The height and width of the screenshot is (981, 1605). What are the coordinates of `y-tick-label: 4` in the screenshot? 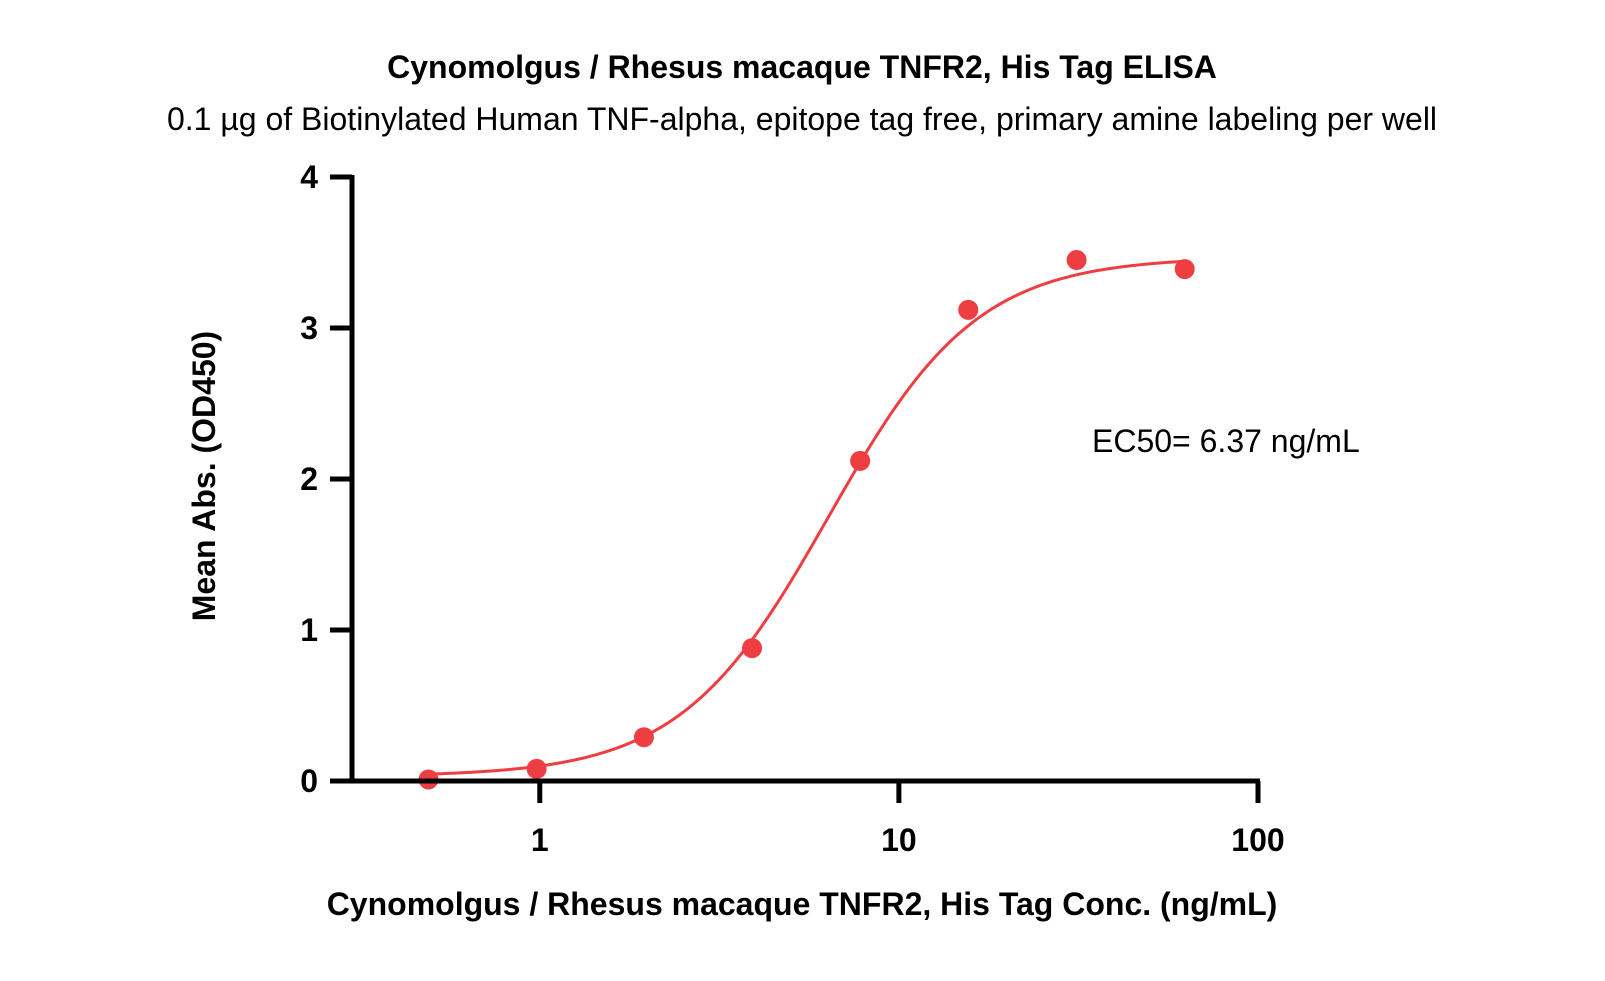 It's located at (309, 177).